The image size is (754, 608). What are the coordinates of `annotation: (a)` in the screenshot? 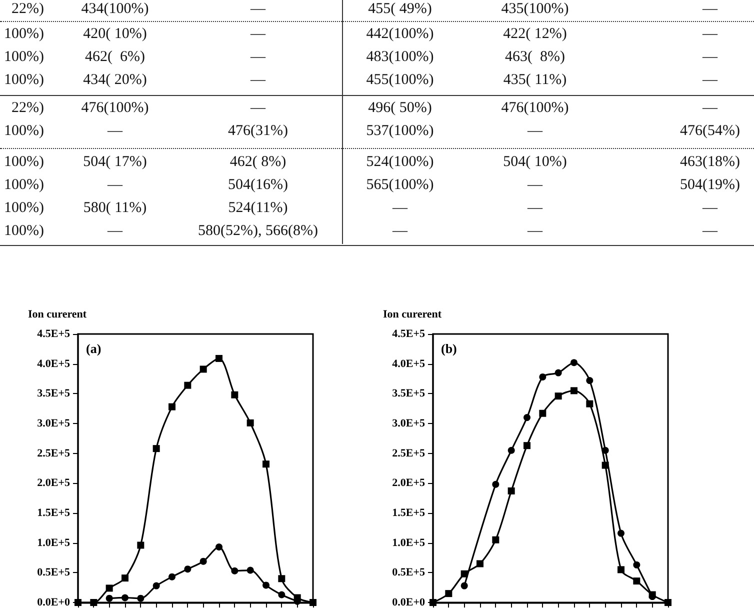 It's located at (94, 348).